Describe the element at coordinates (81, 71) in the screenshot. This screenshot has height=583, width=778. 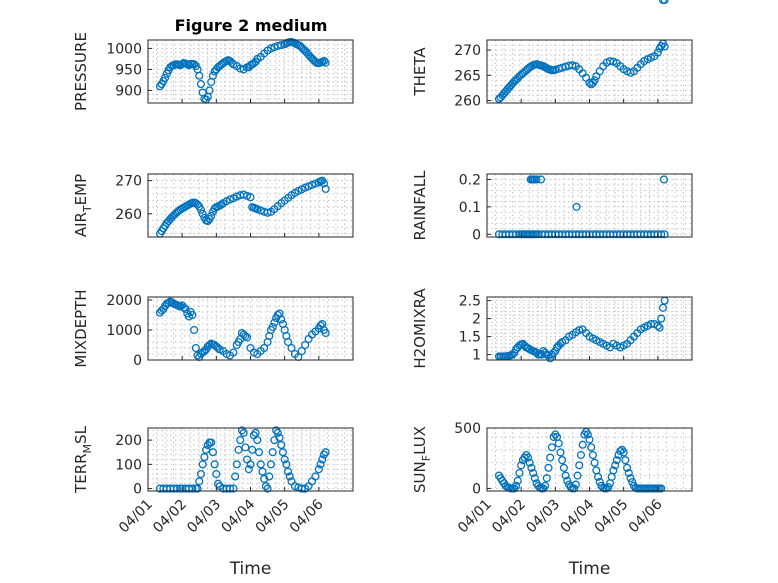
I see `y-axis-label: PRESSURE` at that location.